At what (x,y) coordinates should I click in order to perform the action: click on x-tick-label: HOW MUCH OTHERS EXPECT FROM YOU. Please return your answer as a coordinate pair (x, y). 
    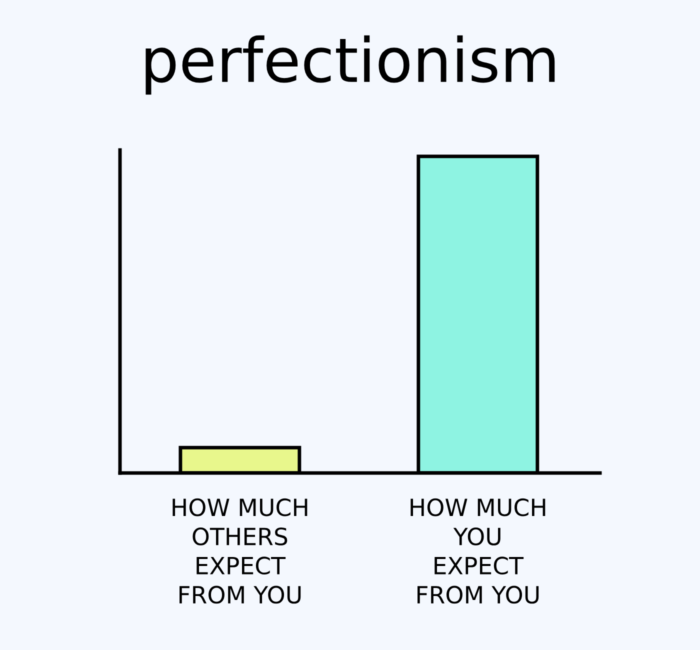
    Looking at the image, I should click on (240, 551).